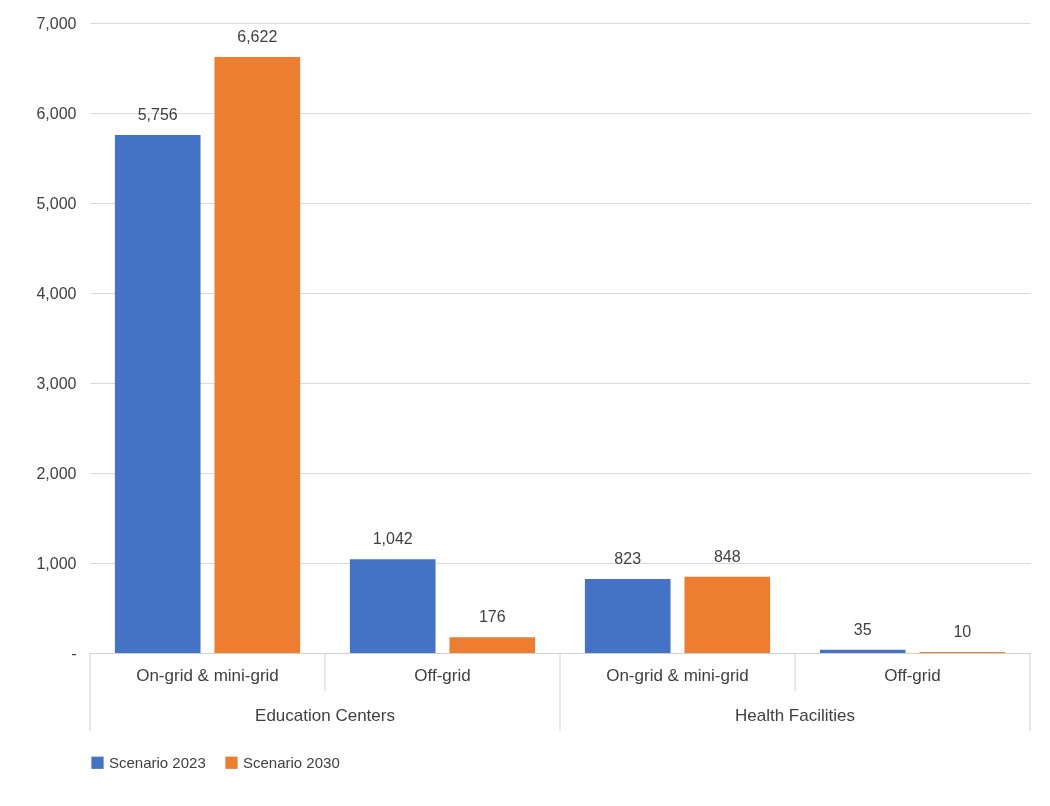 The height and width of the screenshot is (806, 1050). Describe the element at coordinates (56, 293) in the screenshot. I see `y-tick-label: 4,000` at that location.